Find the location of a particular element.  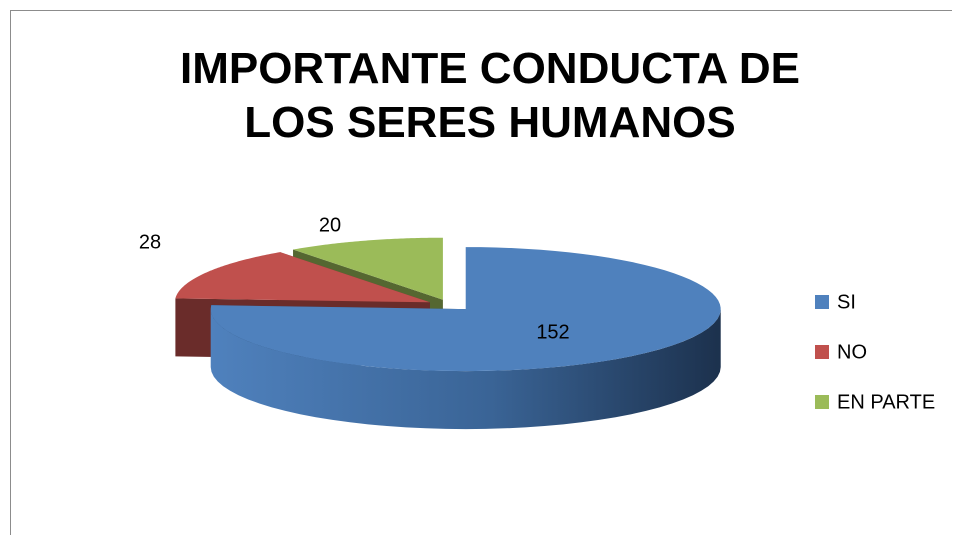

chart-title: IMPORTANTE CONDUCTA DE LOS SERES HUMANOS is located at coordinates (490, 95).